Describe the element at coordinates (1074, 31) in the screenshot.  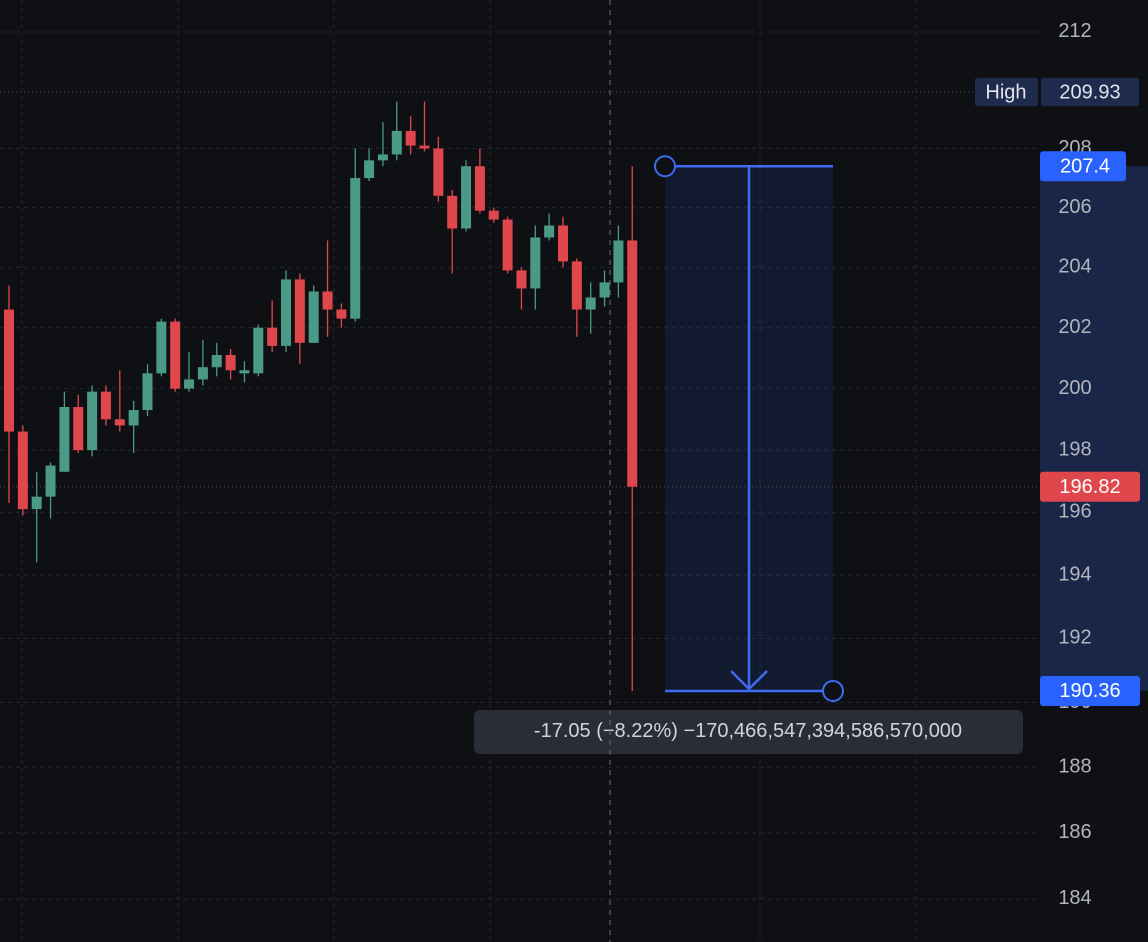
I see `y-tick-label: 212` at that location.